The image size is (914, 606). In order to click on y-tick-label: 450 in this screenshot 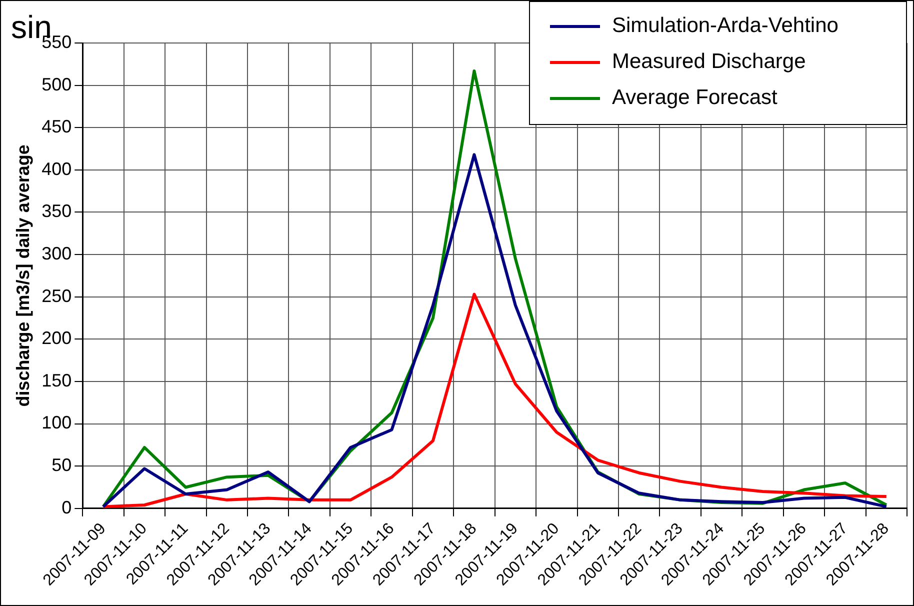, I will do `click(57, 126)`.